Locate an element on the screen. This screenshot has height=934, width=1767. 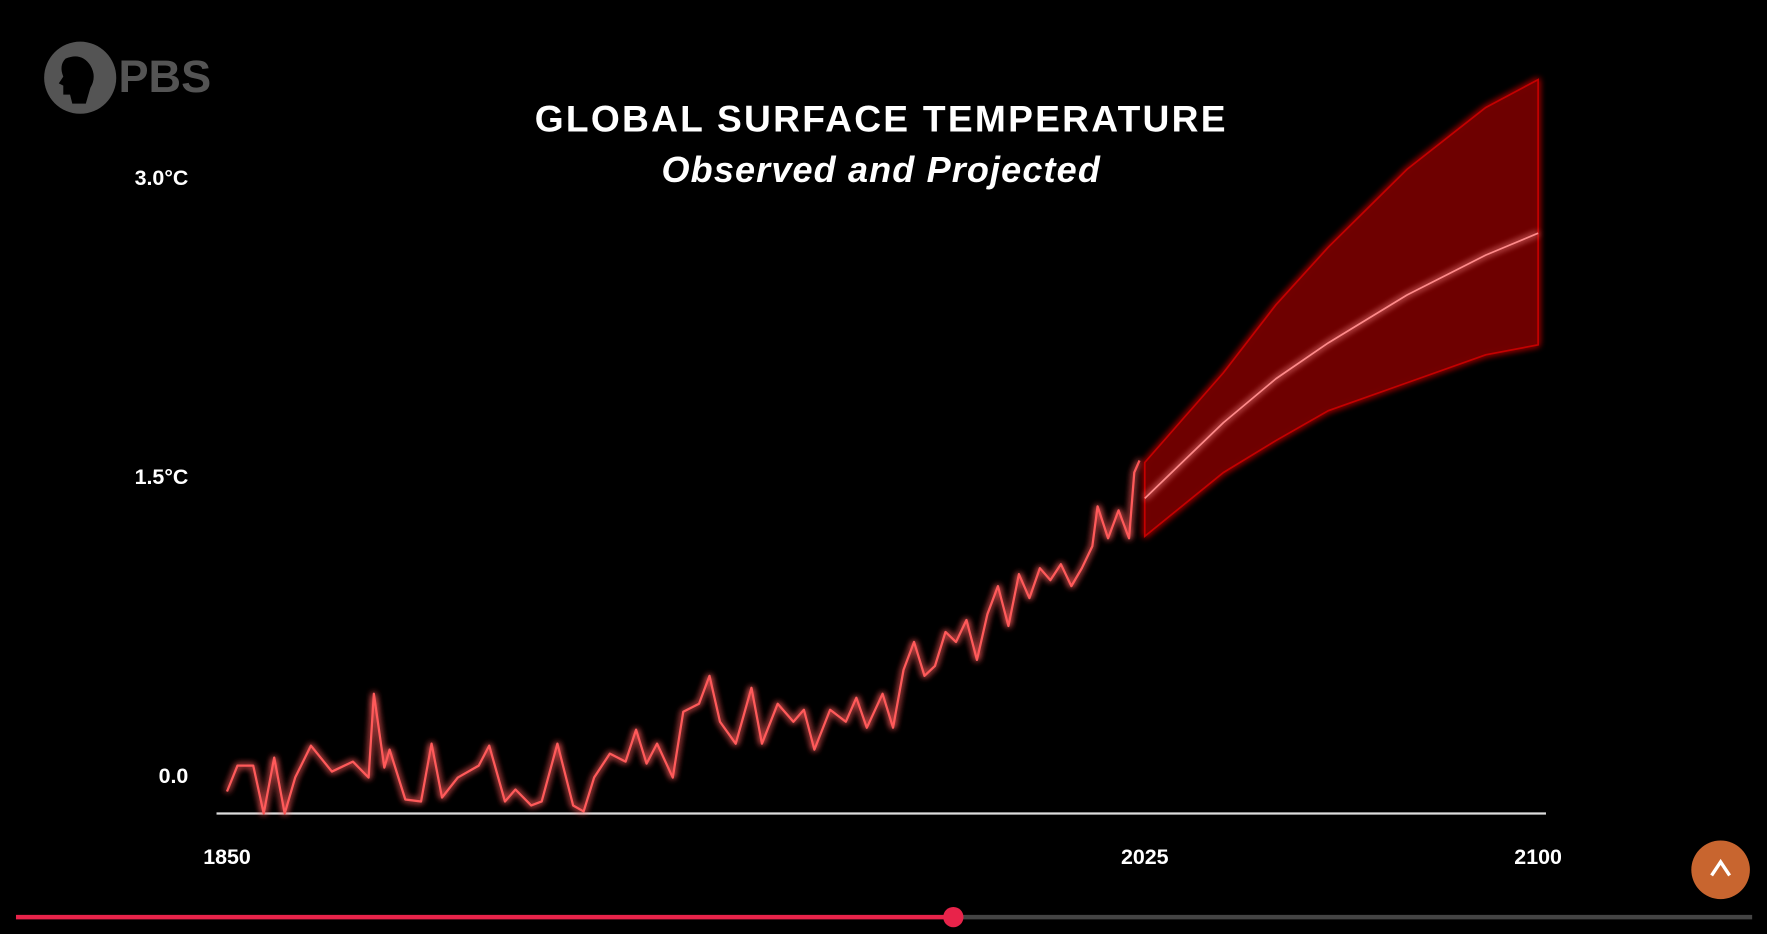
y-tick-label: 1.5°C is located at coordinates (162, 477).